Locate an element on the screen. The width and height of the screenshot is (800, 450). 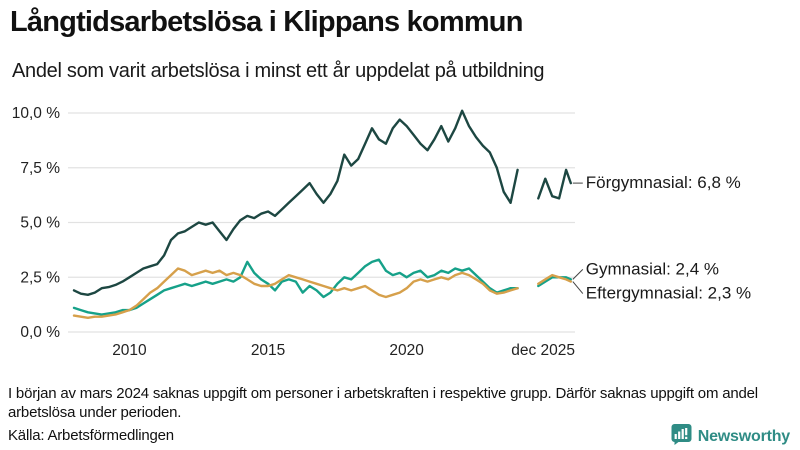
newsworthy-brand: Newsworthy is located at coordinates (730, 436).